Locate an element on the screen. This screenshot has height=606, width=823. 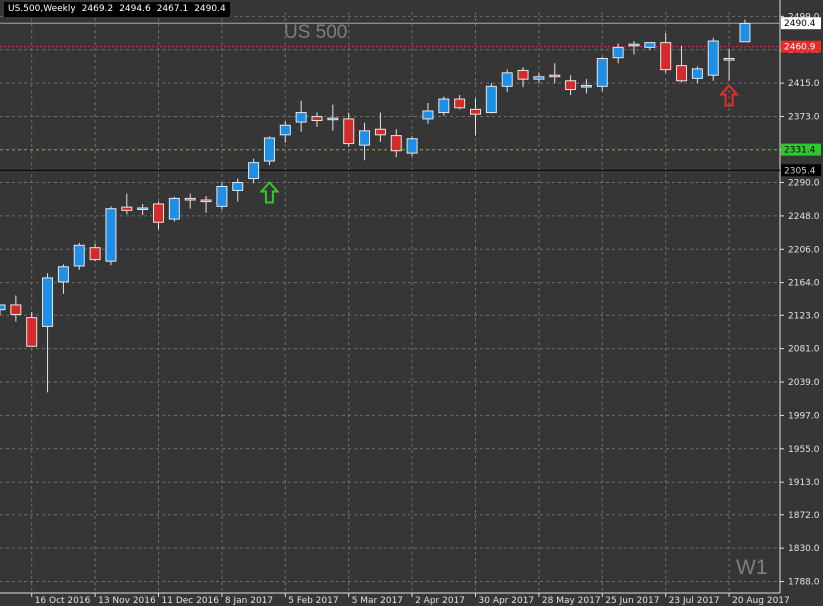
x-tick-label: 30 Apr 2017 is located at coordinates (507, 601).